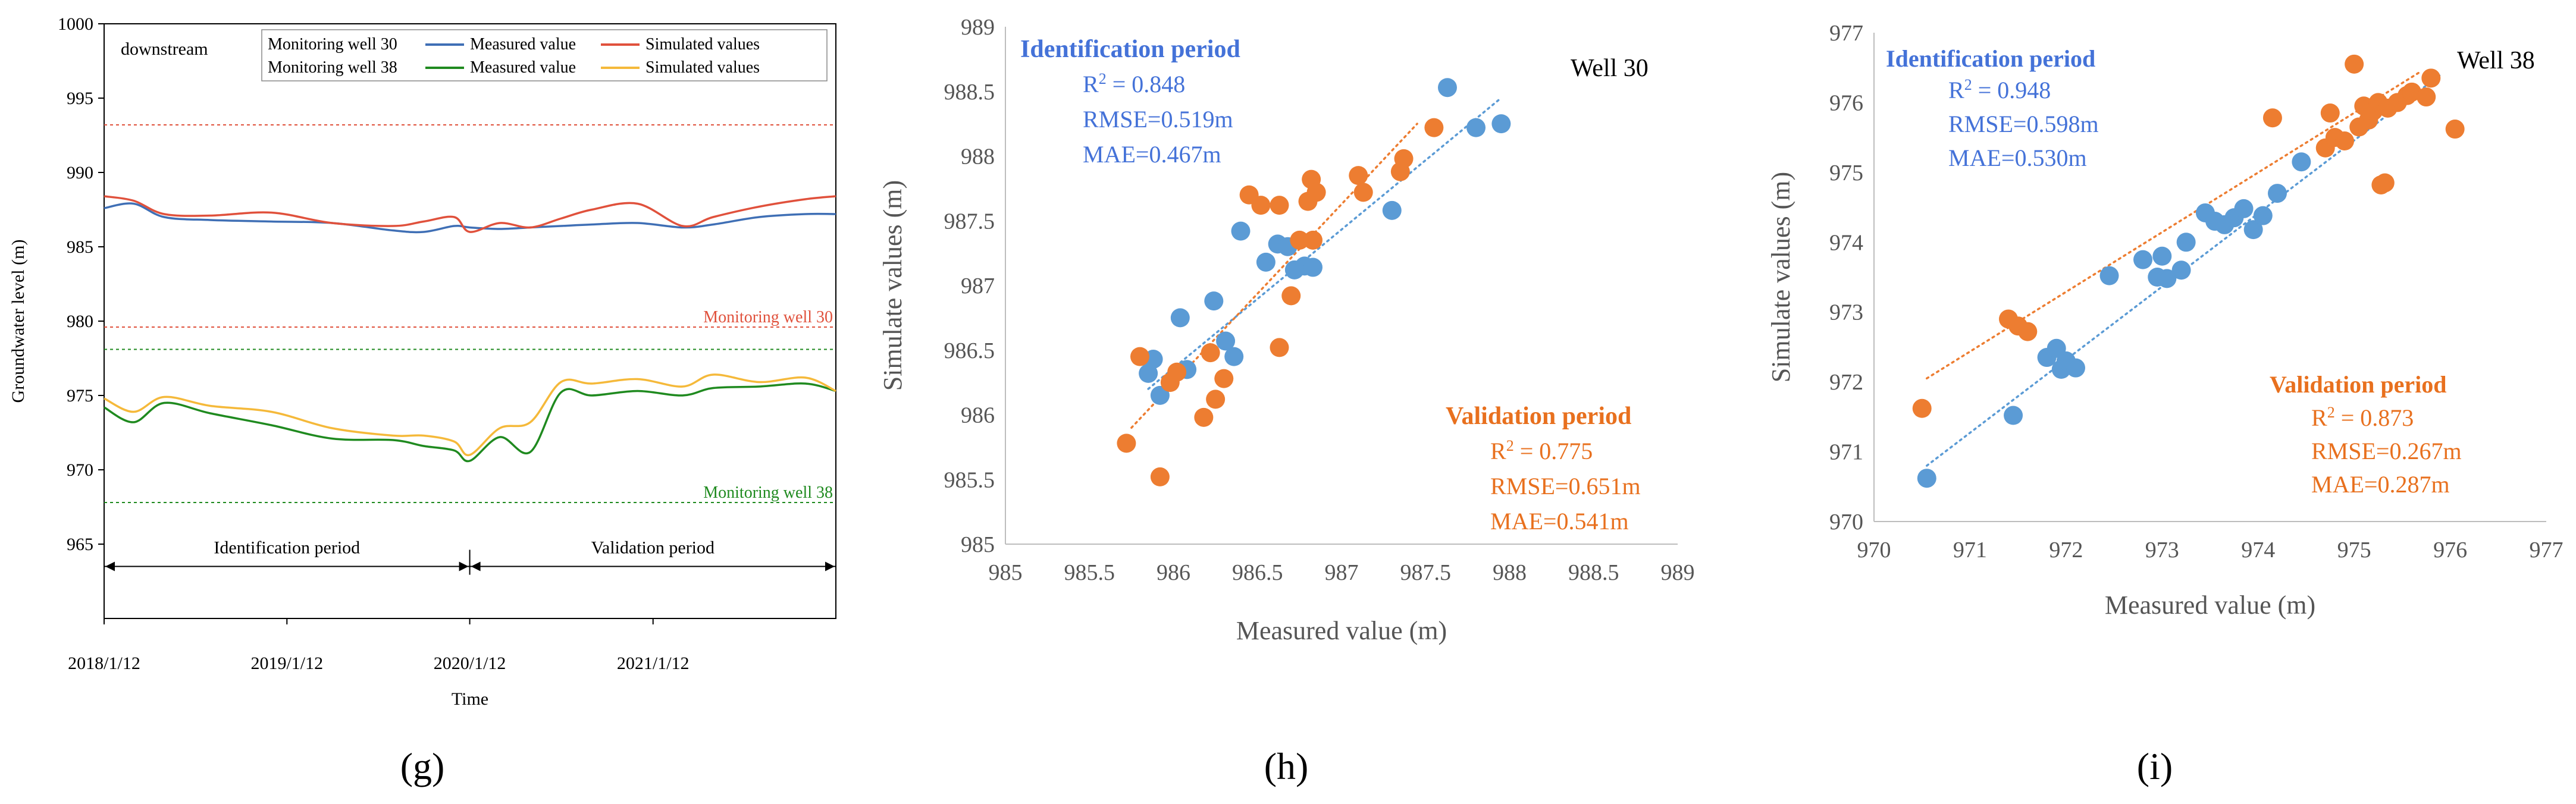 The image size is (2576, 804). Describe the element at coordinates (80, 396) in the screenshot. I see `y-tick-label-g: 975` at that location.